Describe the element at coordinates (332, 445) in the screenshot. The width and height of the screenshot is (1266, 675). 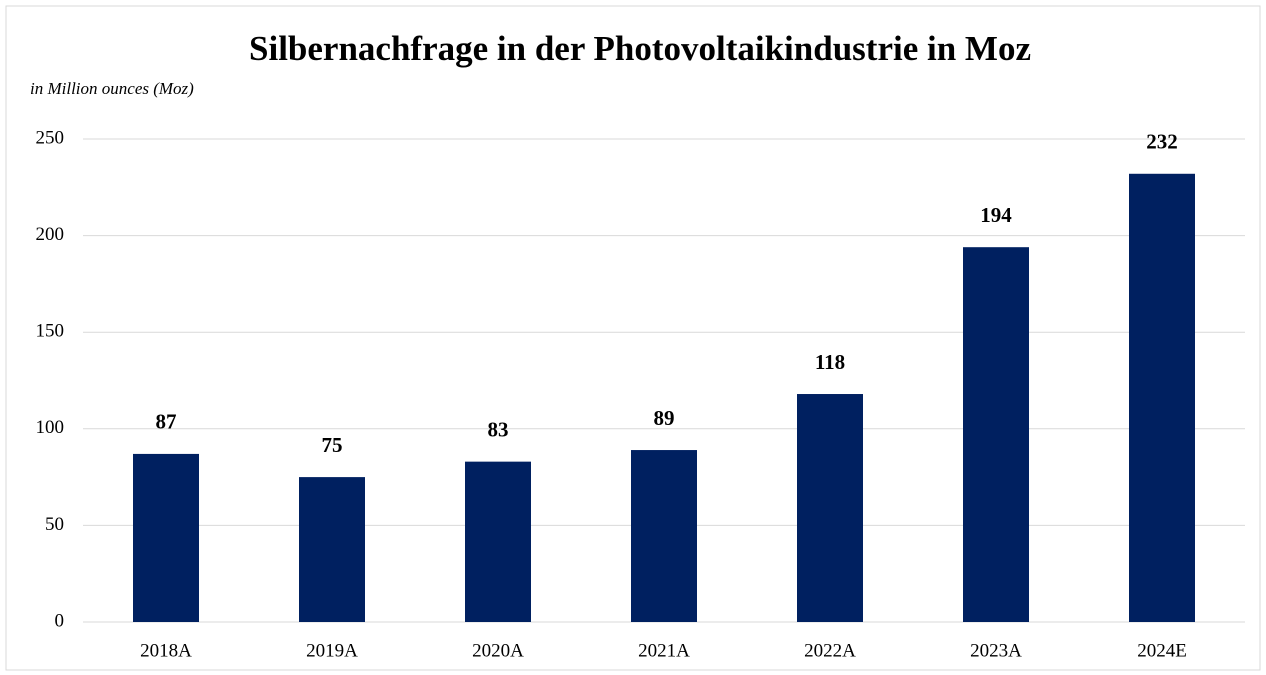
I see `data-label: 75` at that location.